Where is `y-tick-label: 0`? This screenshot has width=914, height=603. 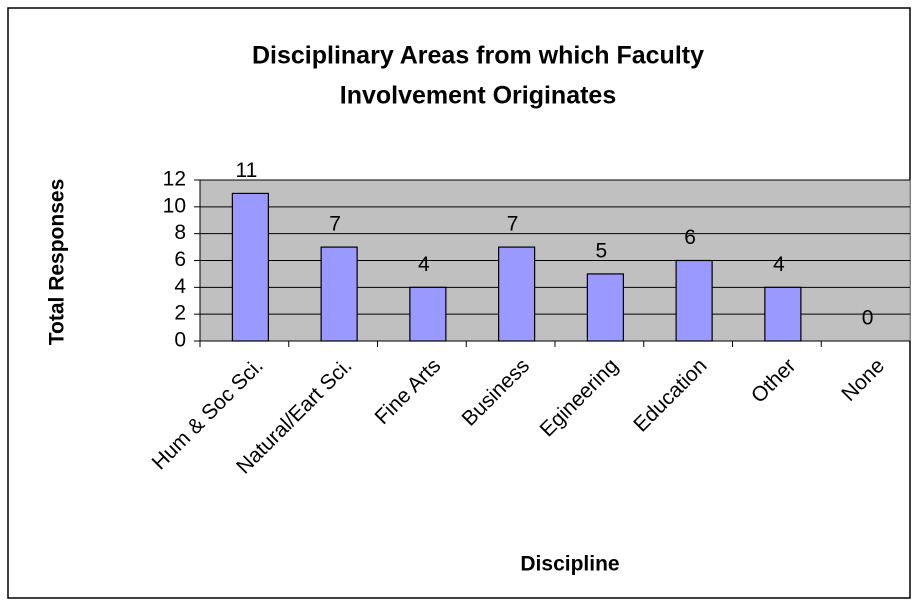 y-tick-label: 0 is located at coordinates (180, 340).